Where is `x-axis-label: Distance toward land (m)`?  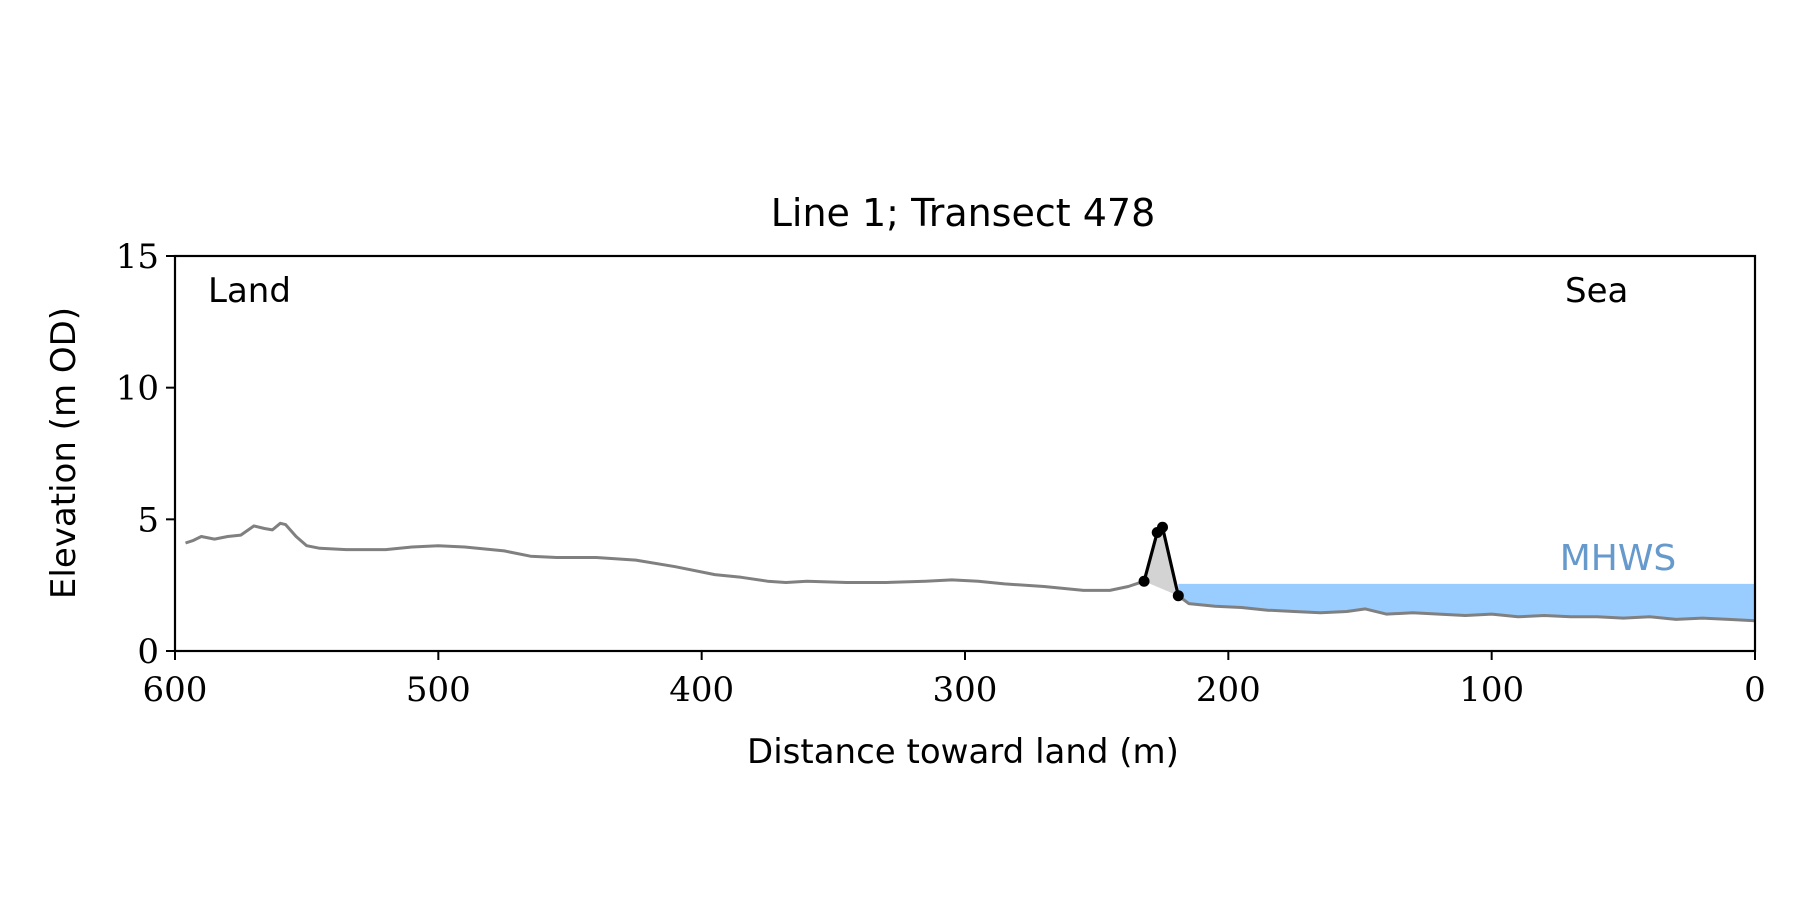
x-axis-label: Distance toward land (m) is located at coordinates (963, 752).